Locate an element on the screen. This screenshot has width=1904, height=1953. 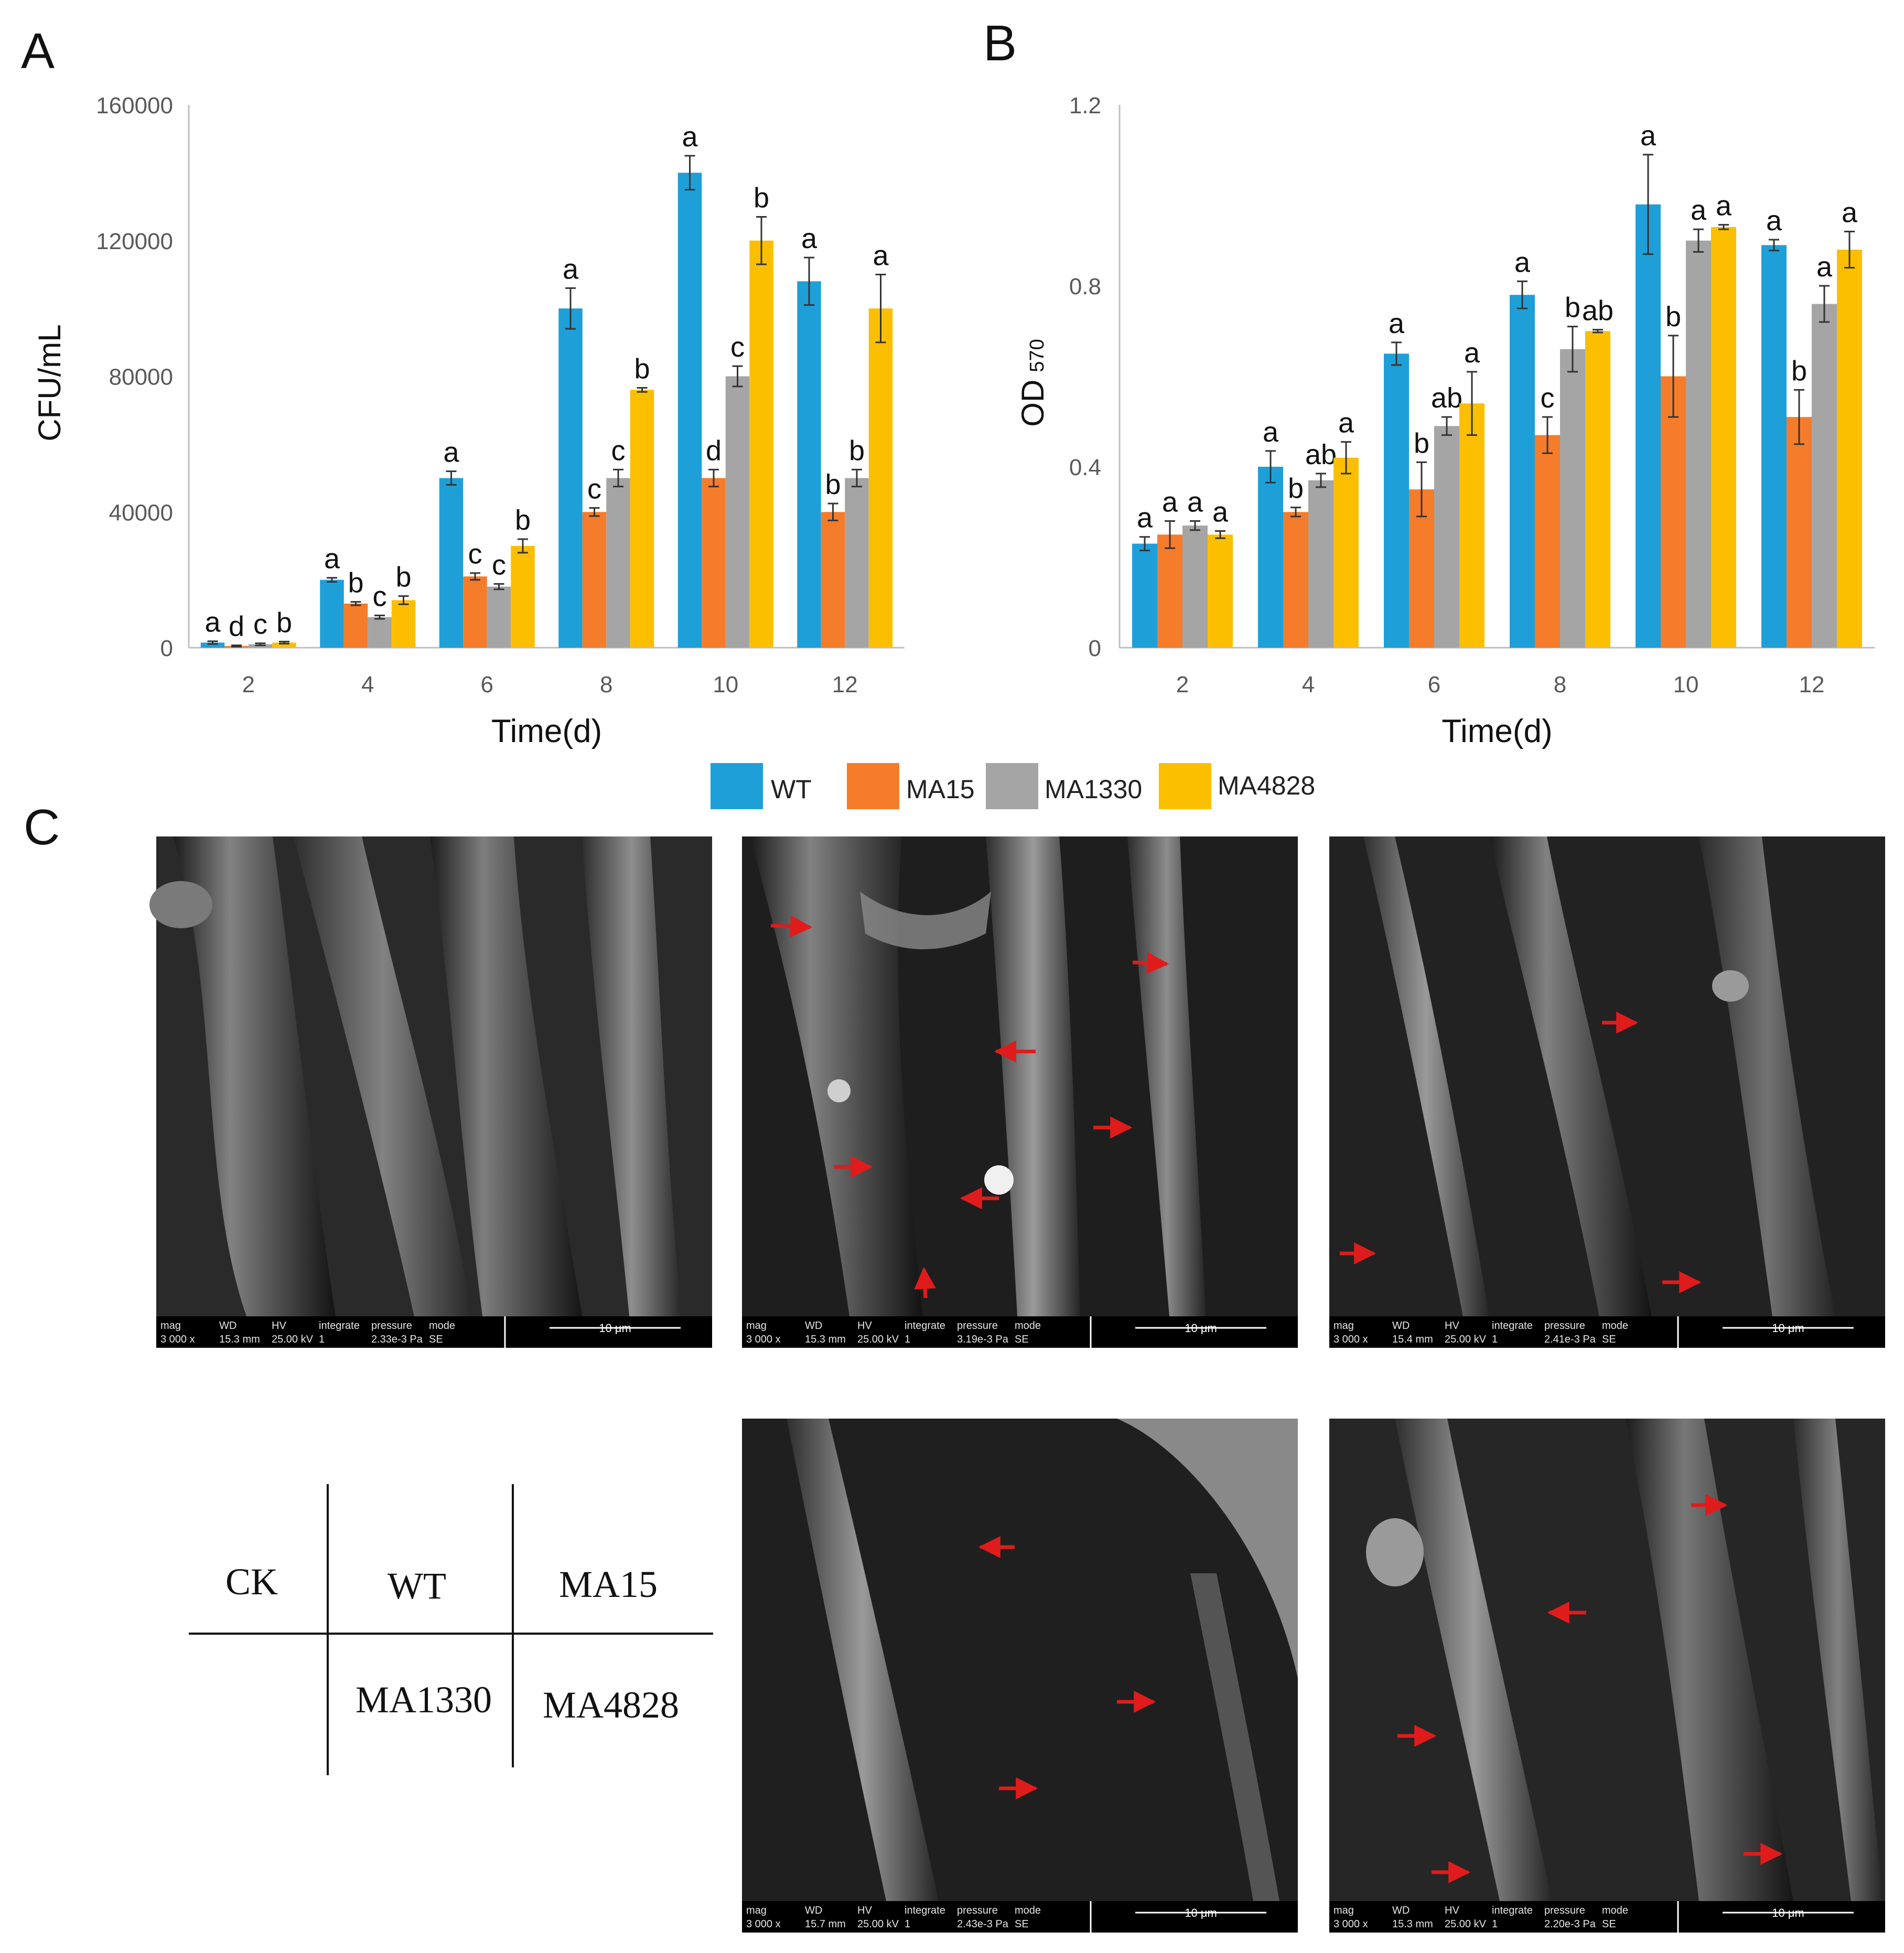
key-ma15: MA15 is located at coordinates (608, 1584).